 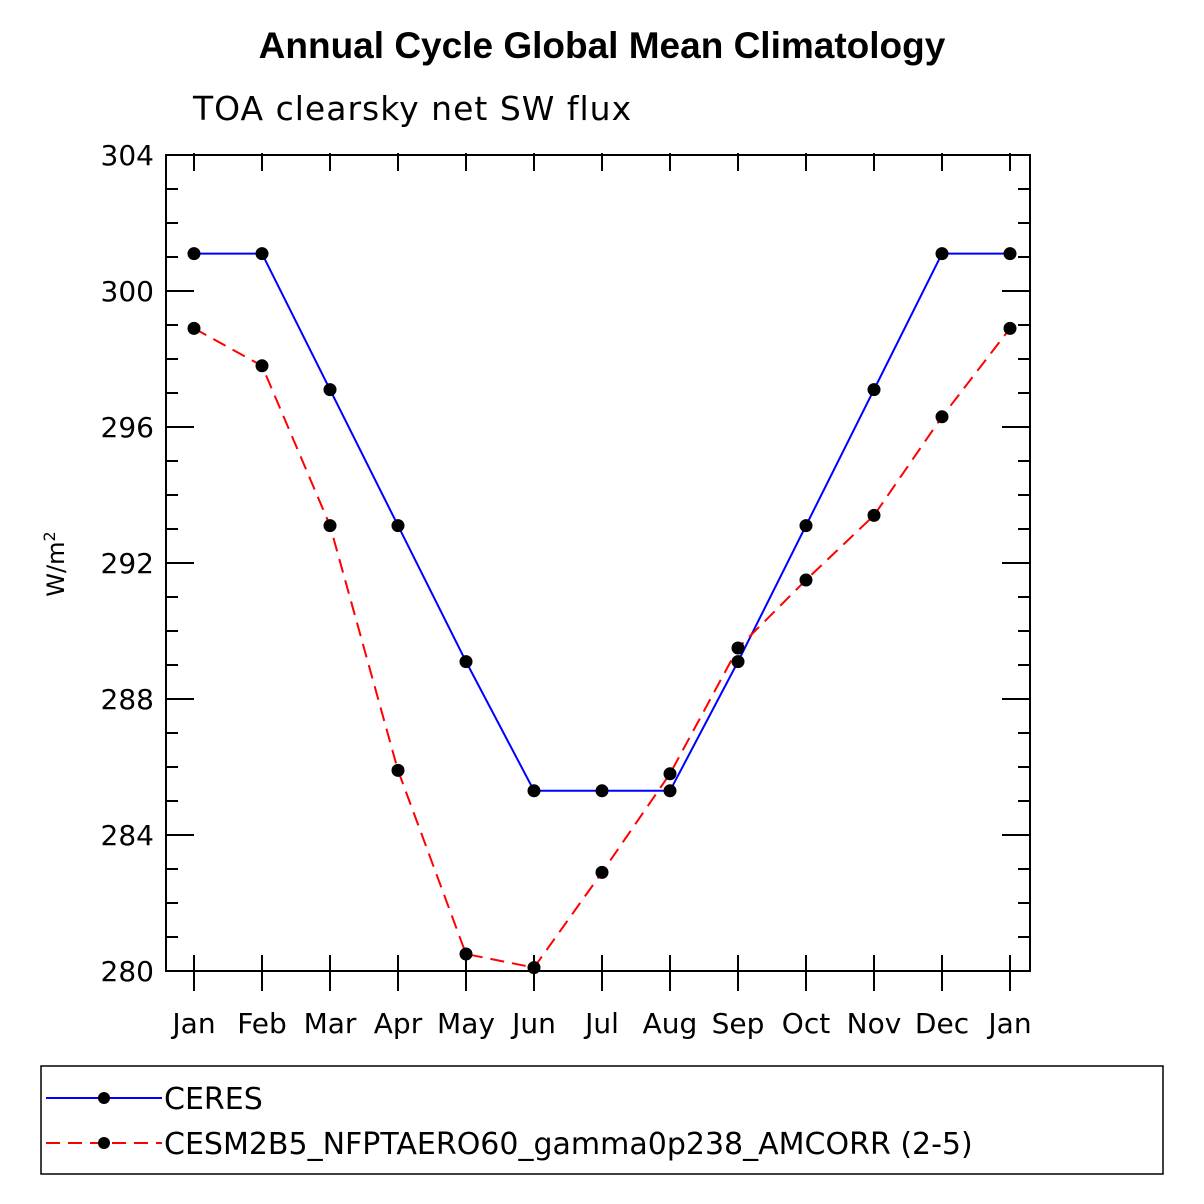 I want to click on y-tick-label: 280, so click(x=127, y=971).